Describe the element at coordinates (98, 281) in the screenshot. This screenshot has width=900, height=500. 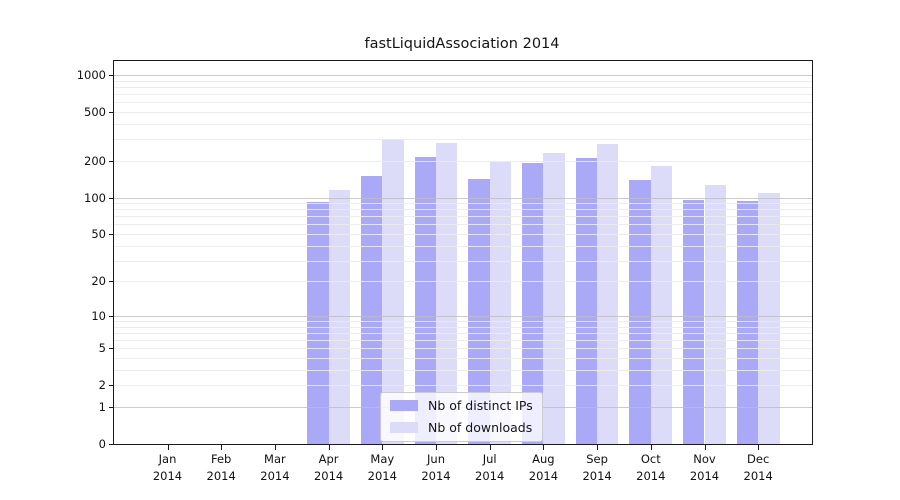
I see `y-tick-label: 20` at that location.